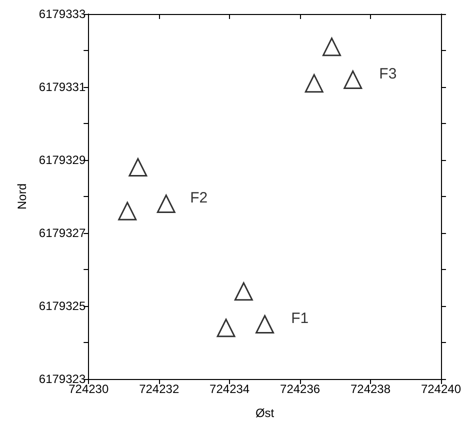  I want to click on x-axis-title: Øst, so click(265, 413).